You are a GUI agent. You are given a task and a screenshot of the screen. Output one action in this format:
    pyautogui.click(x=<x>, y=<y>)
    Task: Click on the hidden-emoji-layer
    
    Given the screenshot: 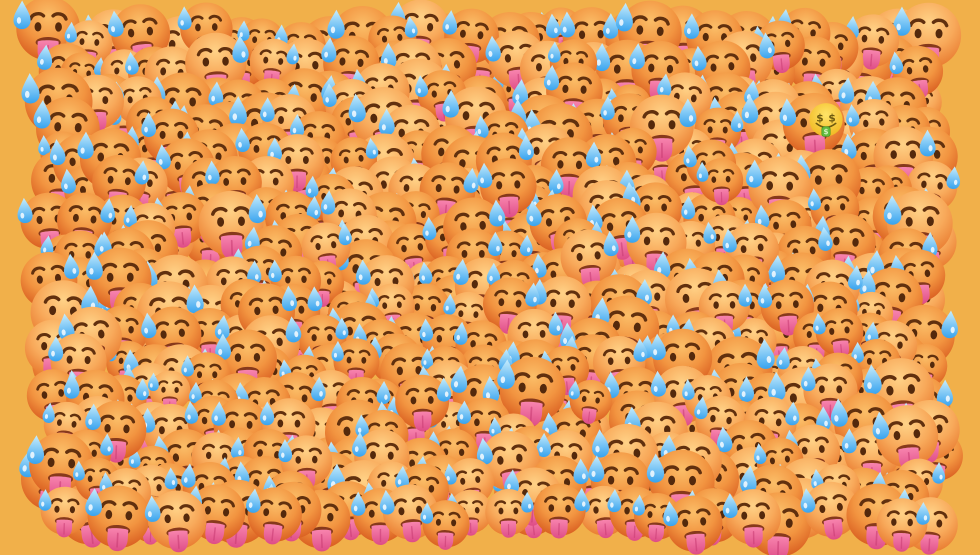 What is the action you would take?
    pyautogui.click(x=826, y=120)
    